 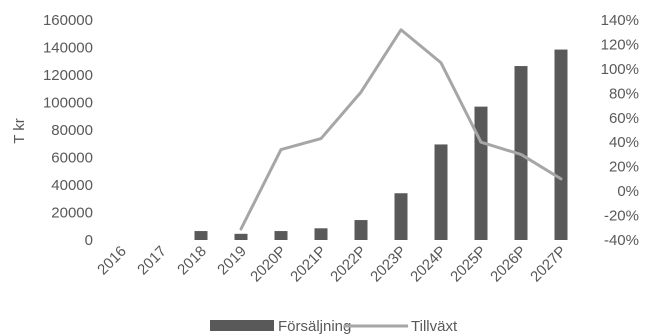 What do you see at coordinates (621, 216) in the screenshot?
I see `y-right-tick-label: -20%` at bounding box center [621, 216].